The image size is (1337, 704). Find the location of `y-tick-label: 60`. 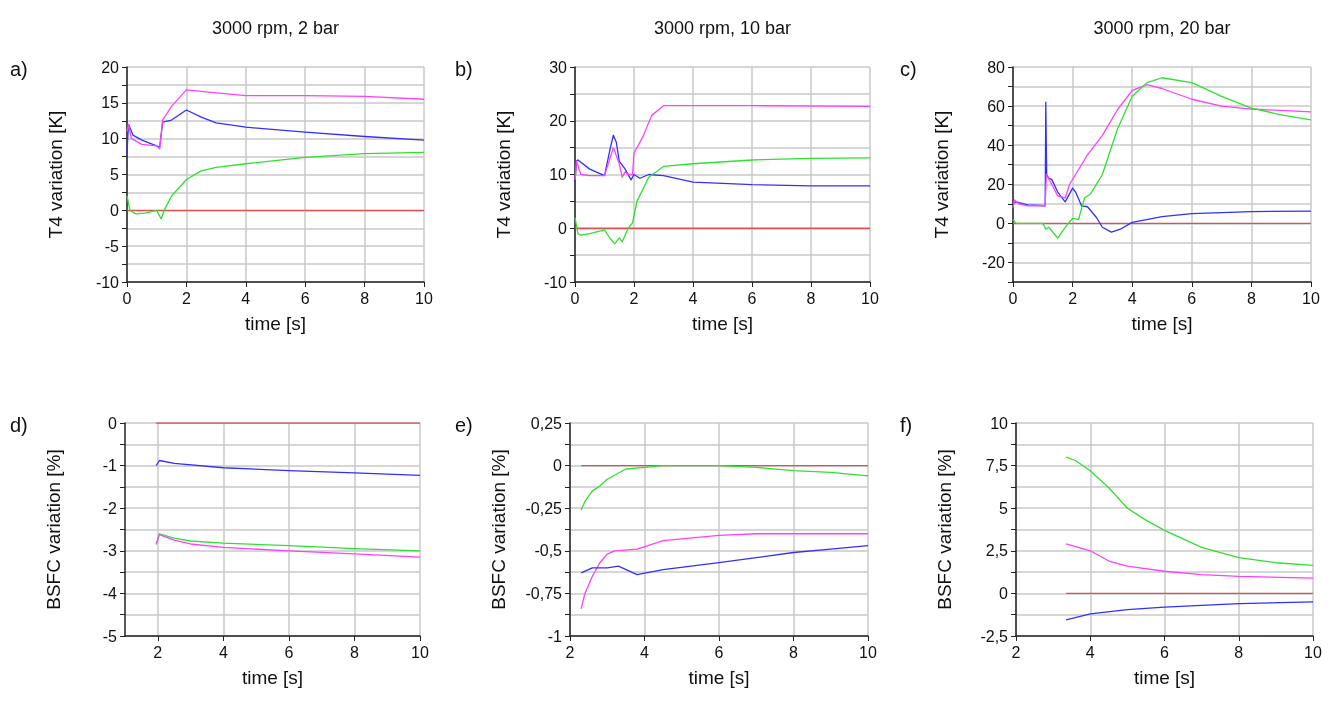

y-tick-label: 60 is located at coordinates (996, 106).